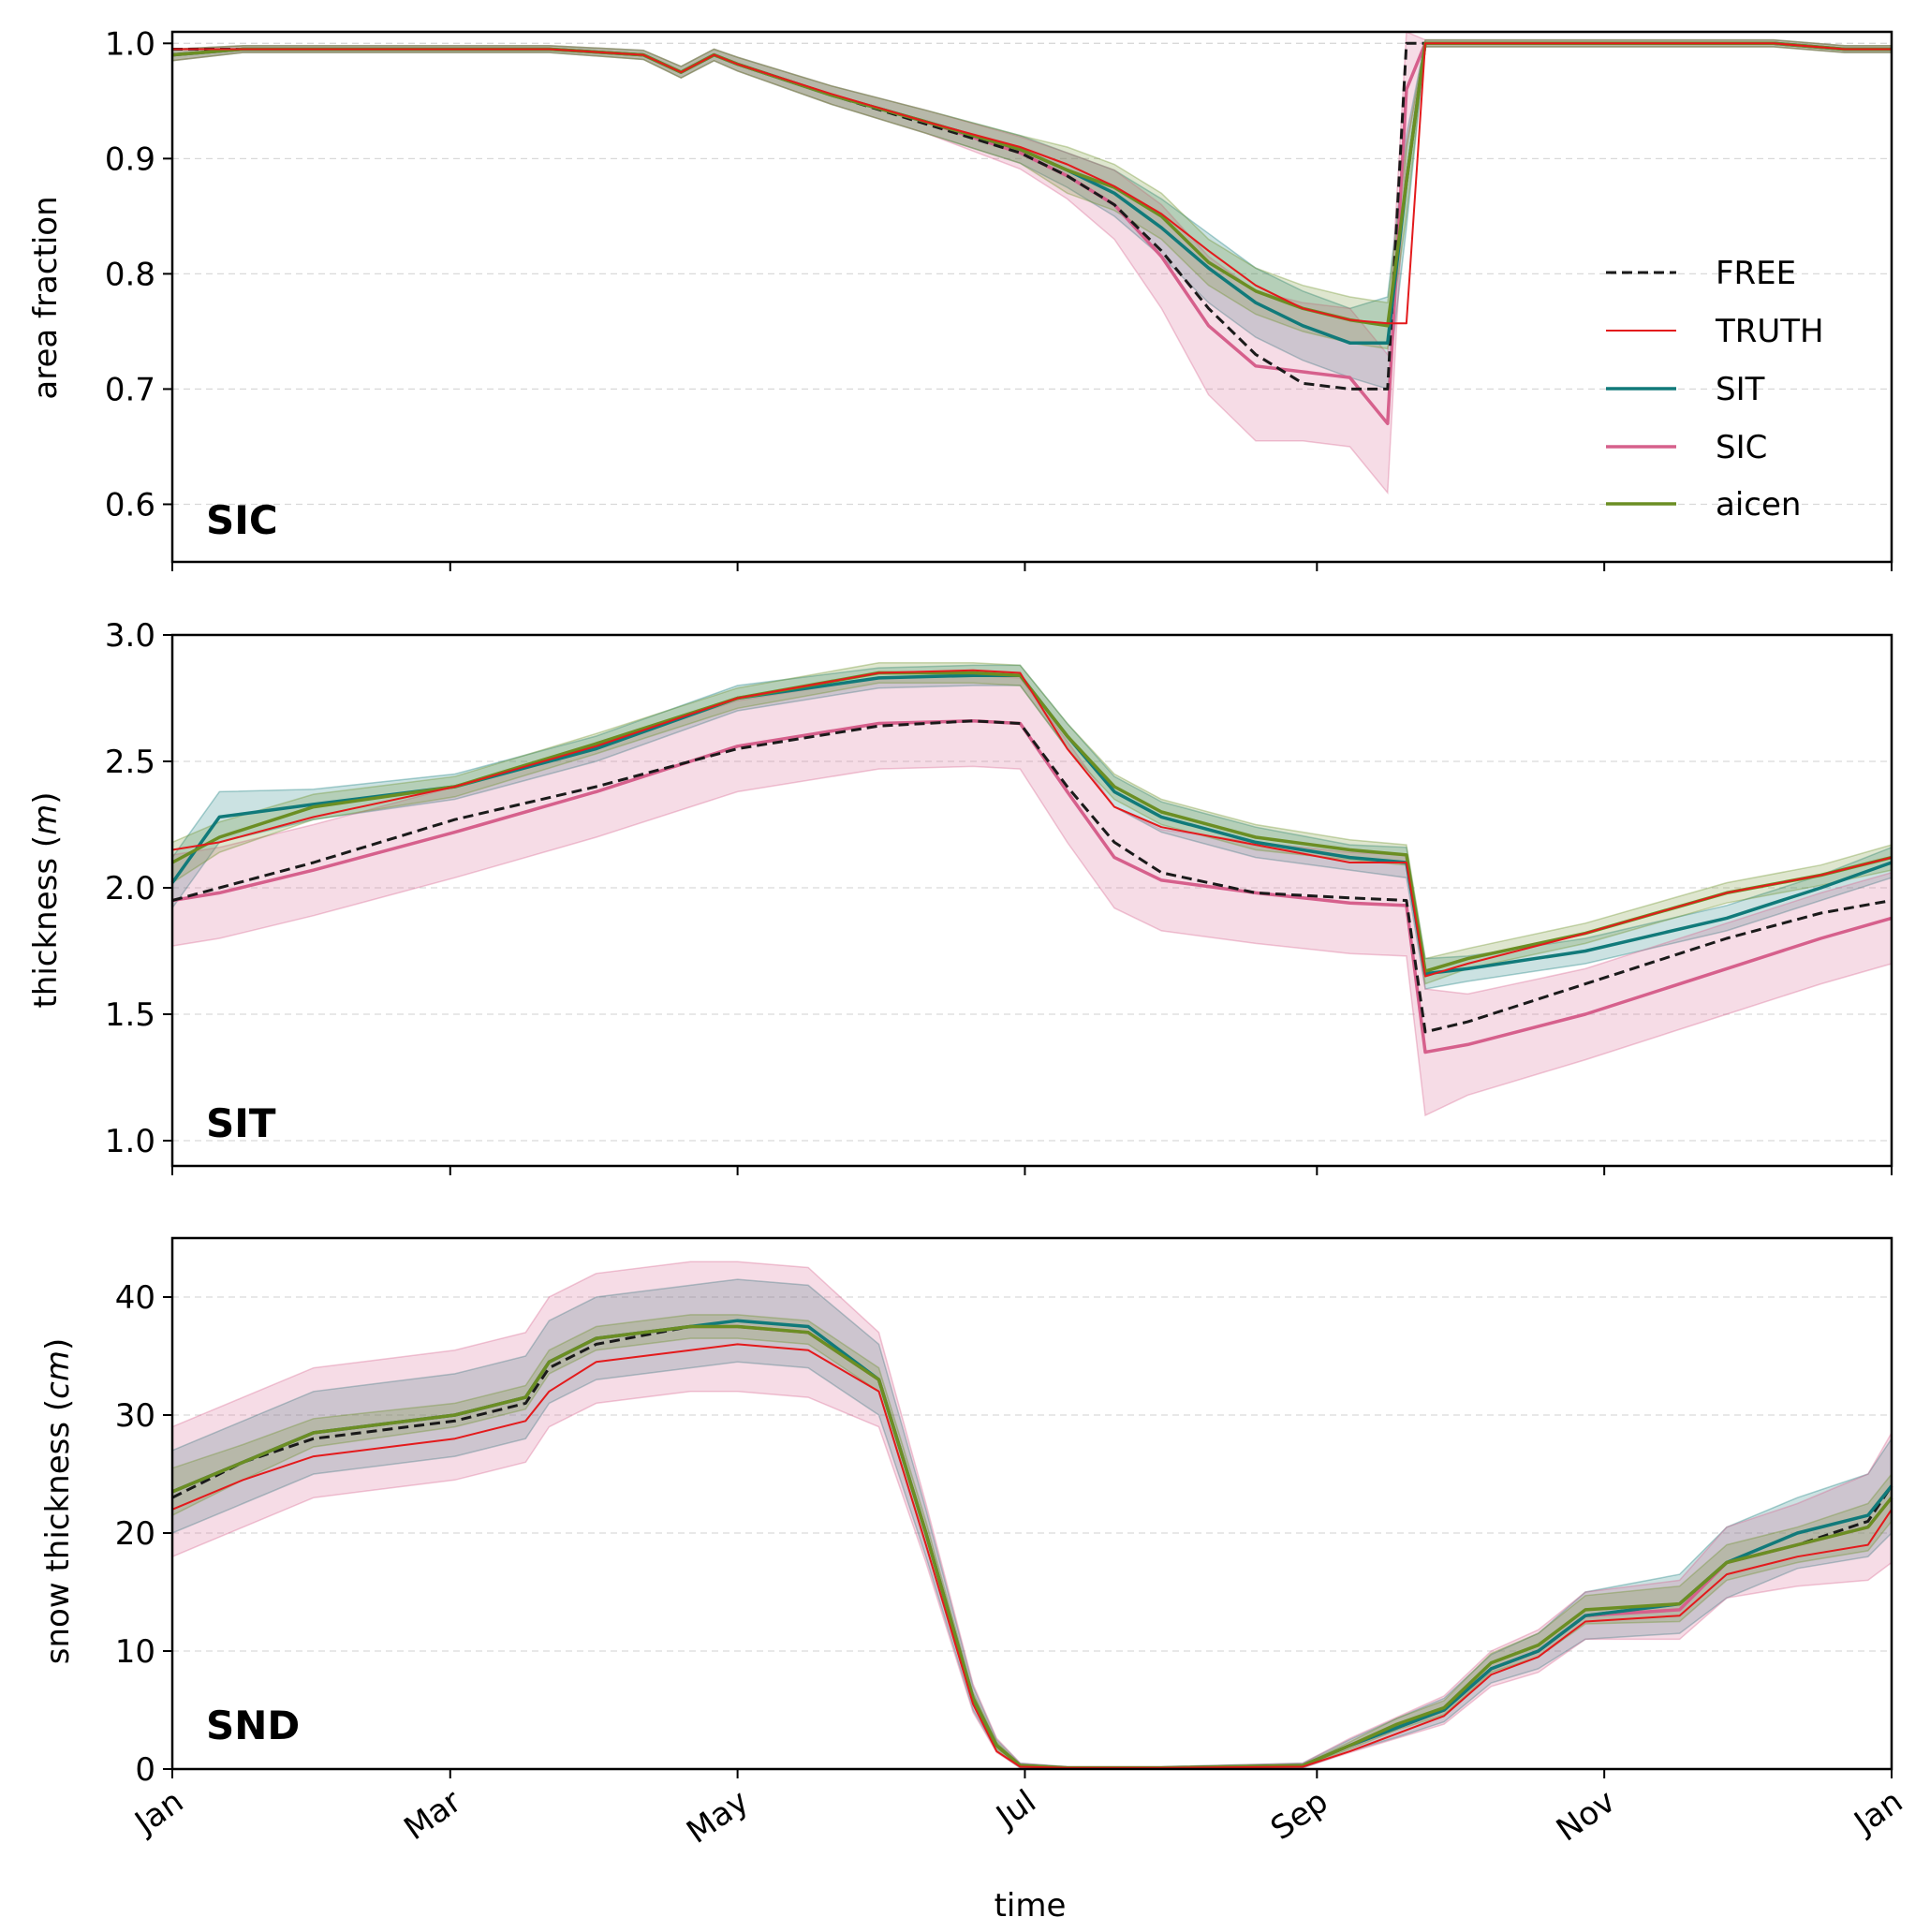 This screenshot has height=1932, width=1930. I want to click on sit-y-tick-label: 2.5, so click(130, 762).